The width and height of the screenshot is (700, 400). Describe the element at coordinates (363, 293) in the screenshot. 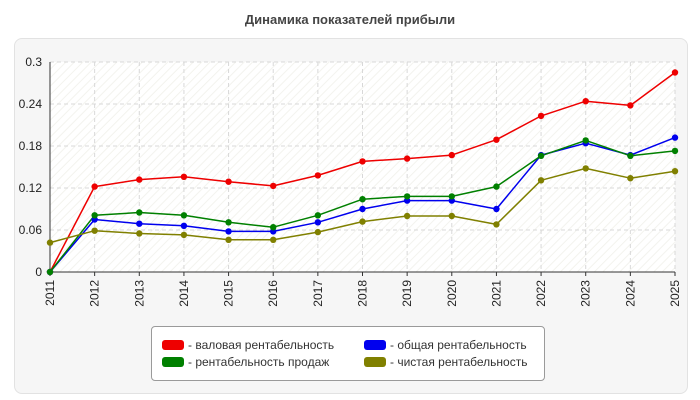

I see `x-tick-label: 2018` at that location.